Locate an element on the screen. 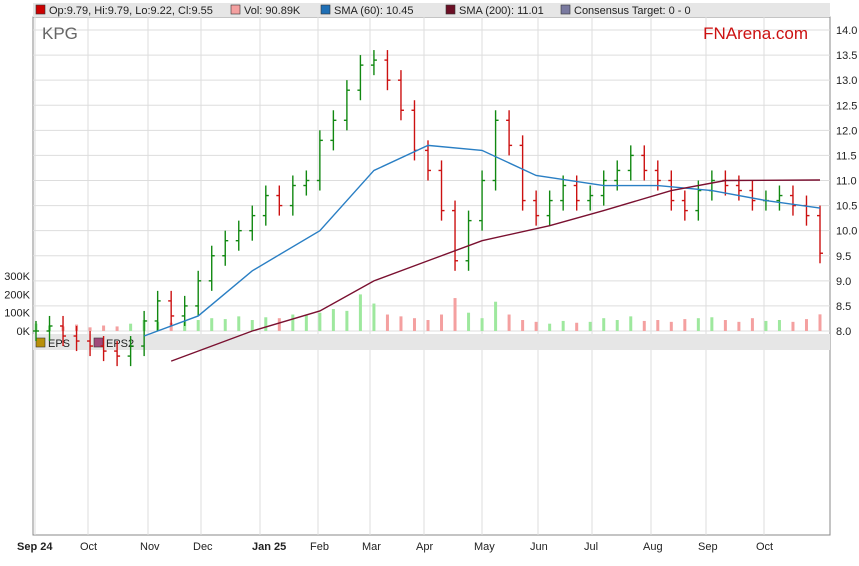 The width and height of the screenshot is (859, 566). y-tick-label: 11.5 is located at coordinates (846, 156).